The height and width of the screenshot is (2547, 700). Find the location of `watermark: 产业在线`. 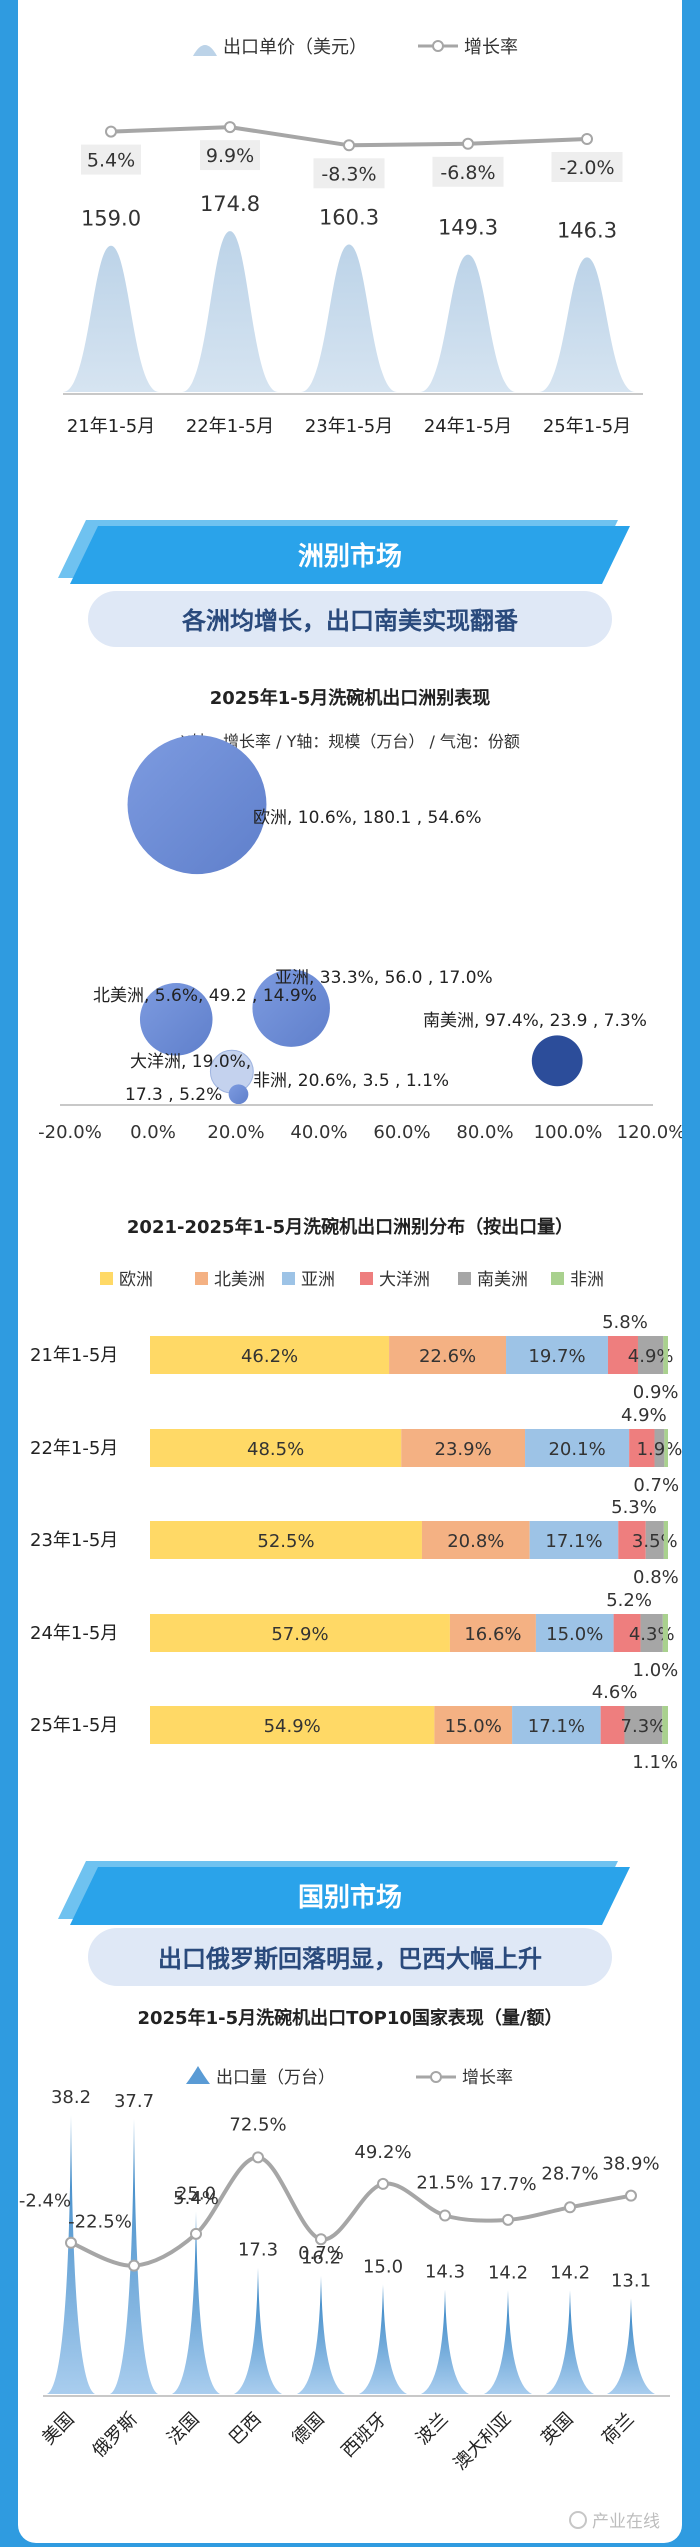

watermark: 产业在线 is located at coordinates (614, 2521).